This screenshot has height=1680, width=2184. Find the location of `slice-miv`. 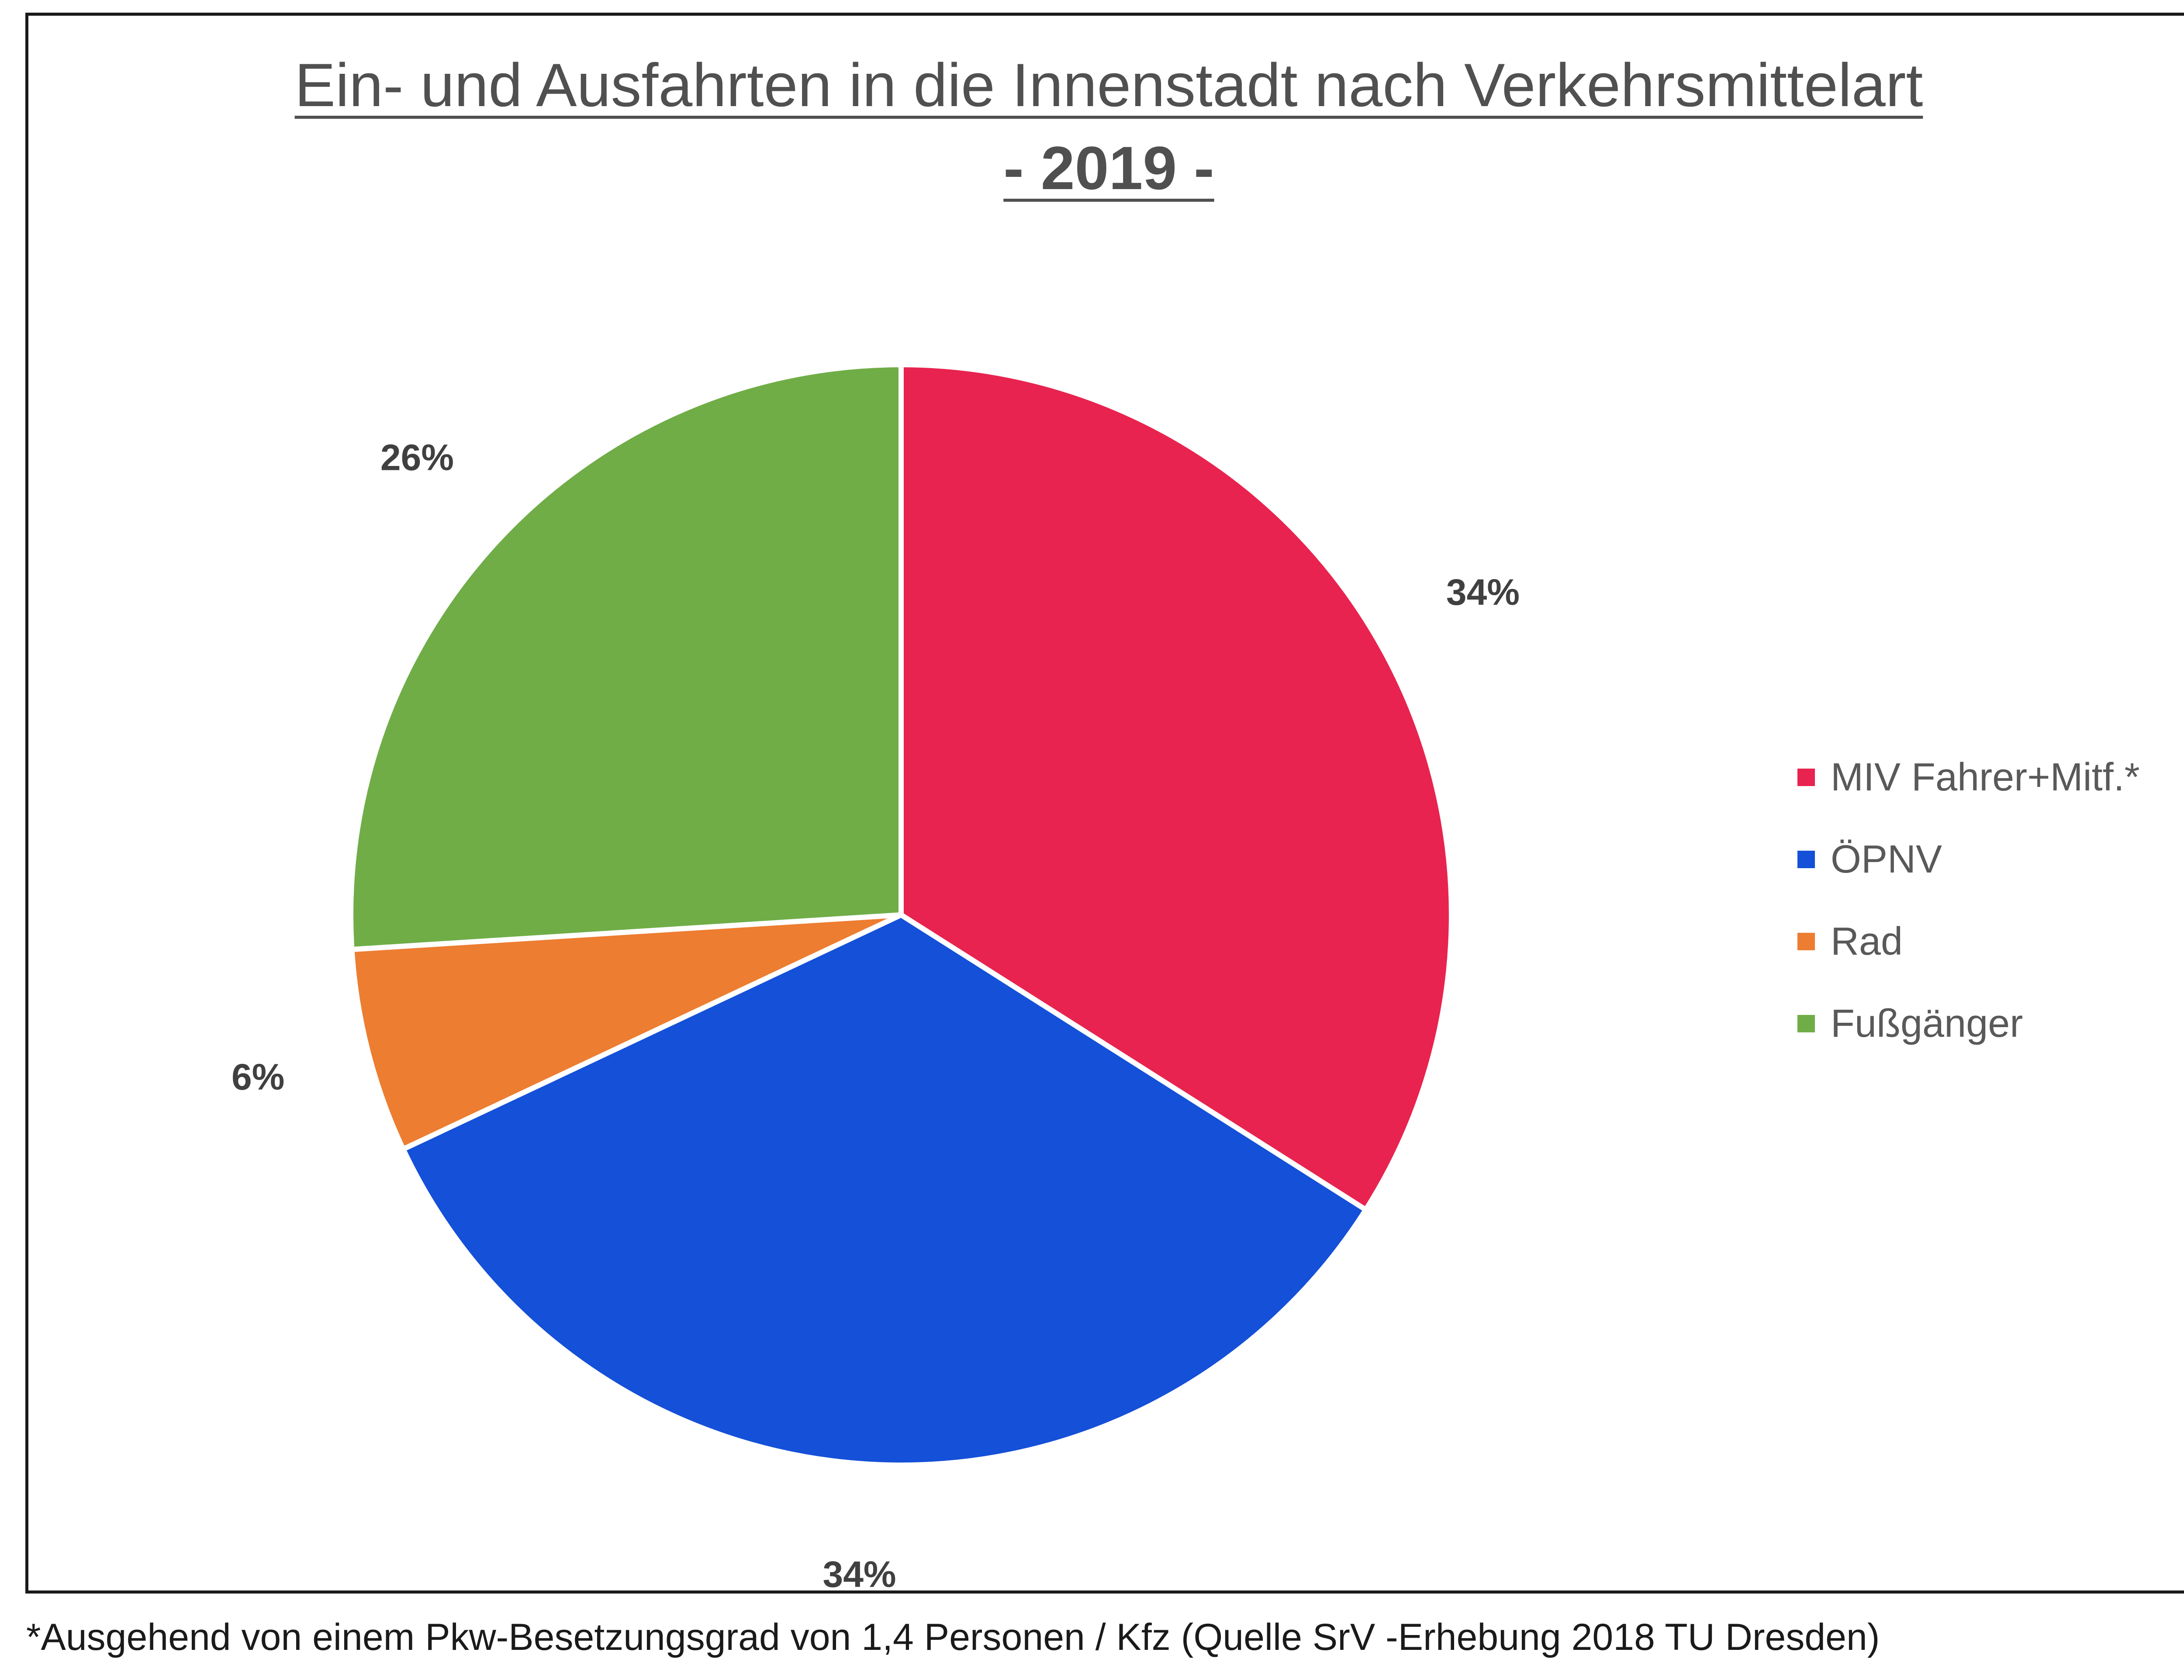

slice-miv is located at coordinates (1176, 787).